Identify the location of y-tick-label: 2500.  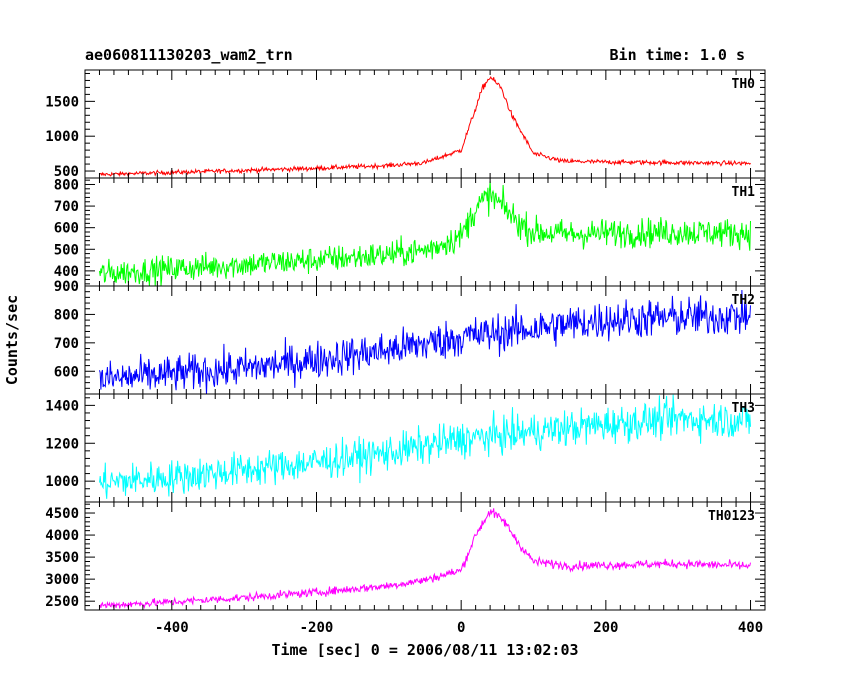
(62, 602).